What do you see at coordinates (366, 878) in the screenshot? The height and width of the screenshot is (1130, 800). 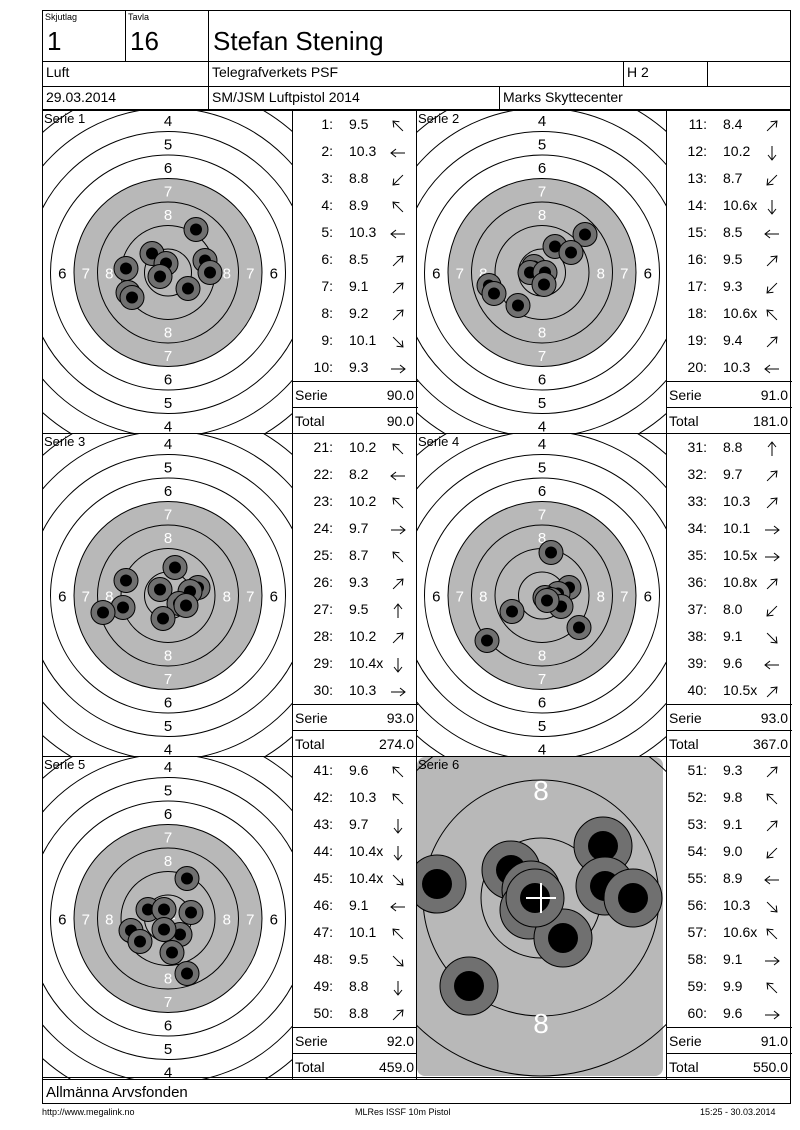 I see `shot-score: 10.4x` at bounding box center [366, 878].